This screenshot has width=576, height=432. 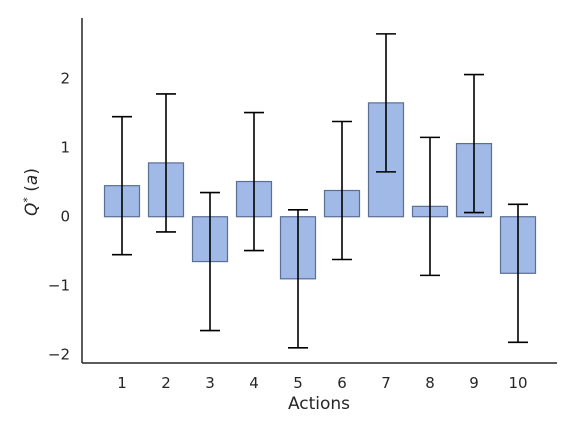 What do you see at coordinates (210, 383) in the screenshot?
I see `x-tick-label-3: 3` at bounding box center [210, 383].